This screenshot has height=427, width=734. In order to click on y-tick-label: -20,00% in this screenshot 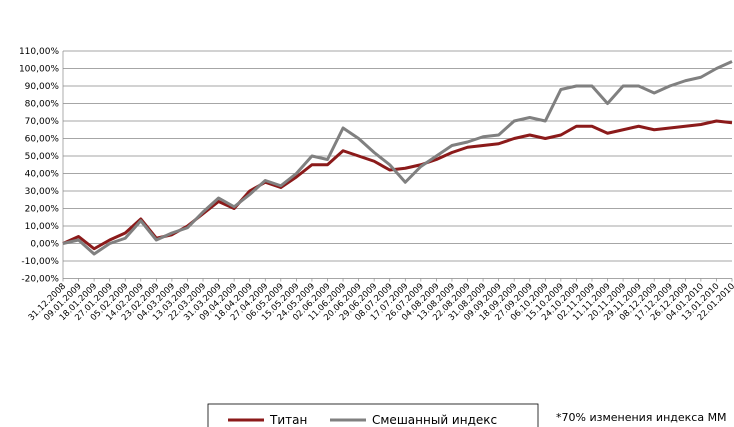, I will do `click(40, 280)`.